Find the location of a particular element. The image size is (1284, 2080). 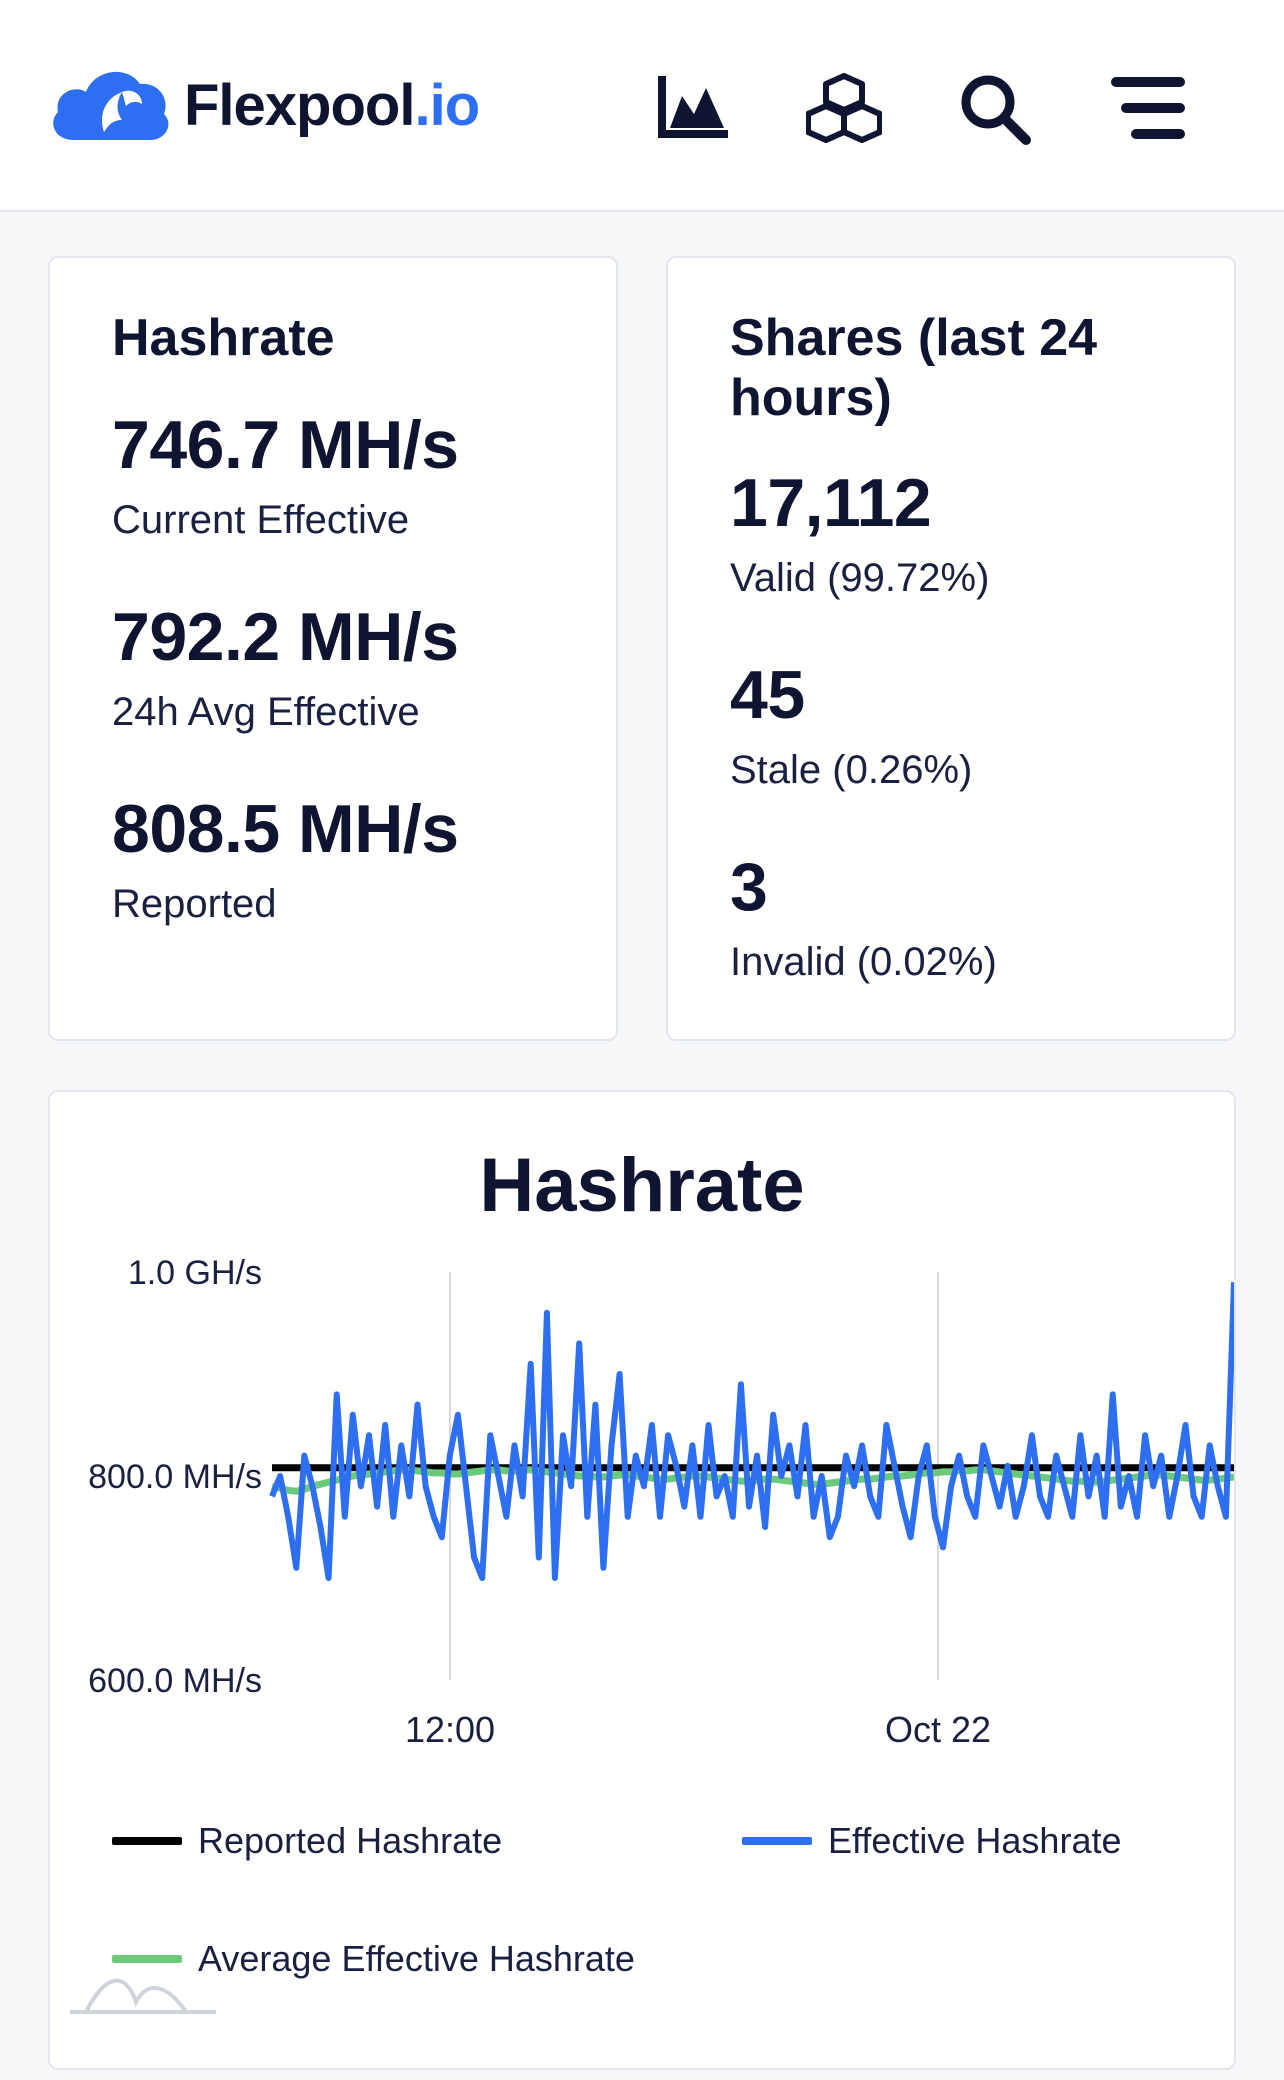

valid-shares-value: 17,112 is located at coordinates (831, 503).